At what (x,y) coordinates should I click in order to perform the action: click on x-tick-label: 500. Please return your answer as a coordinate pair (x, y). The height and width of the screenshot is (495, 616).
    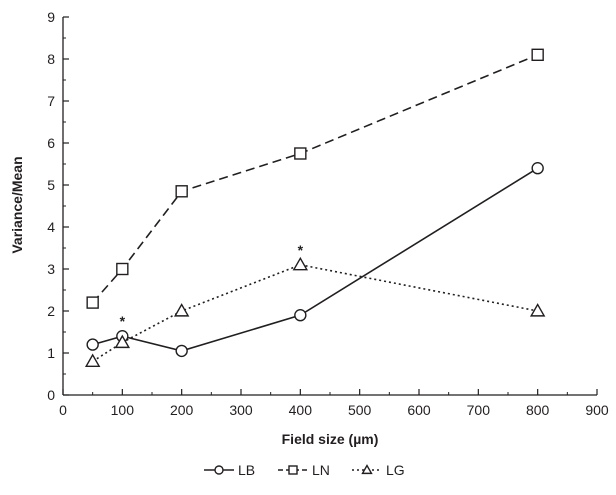
    Looking at the image, I should click on (360, 410).